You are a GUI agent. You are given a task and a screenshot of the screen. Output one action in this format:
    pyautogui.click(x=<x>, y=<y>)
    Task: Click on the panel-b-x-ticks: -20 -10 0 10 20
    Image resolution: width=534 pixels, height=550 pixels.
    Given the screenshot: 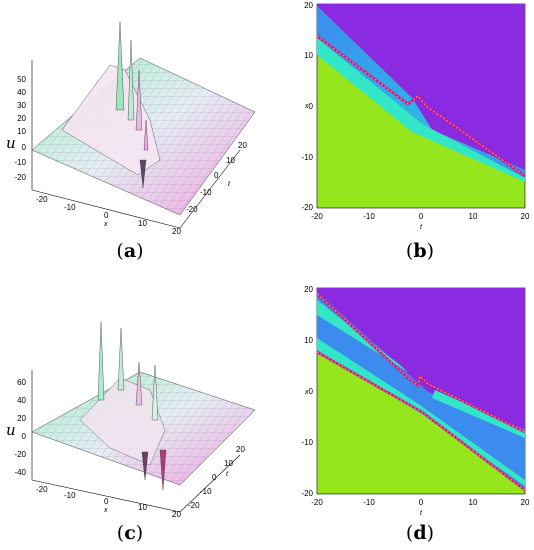 What is the action you would take?
    pyautogui.click(x=420, y=216)
    